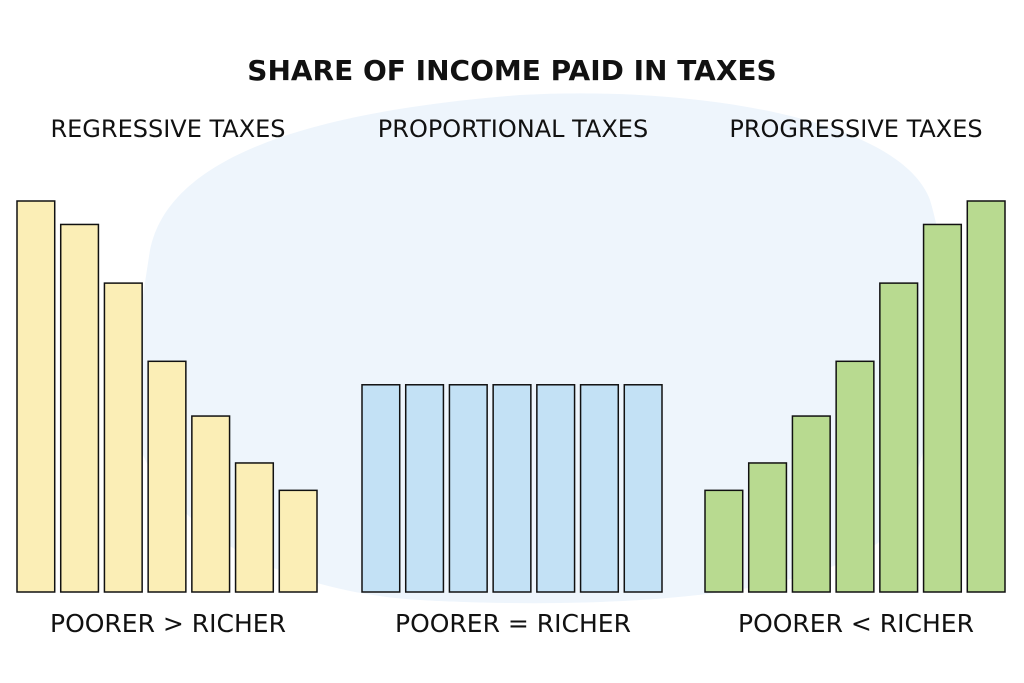 The image size is (1024, 683). I want to click on page-title: SHARE OF INCOME PAID IN TAXES, so click(511, 70).